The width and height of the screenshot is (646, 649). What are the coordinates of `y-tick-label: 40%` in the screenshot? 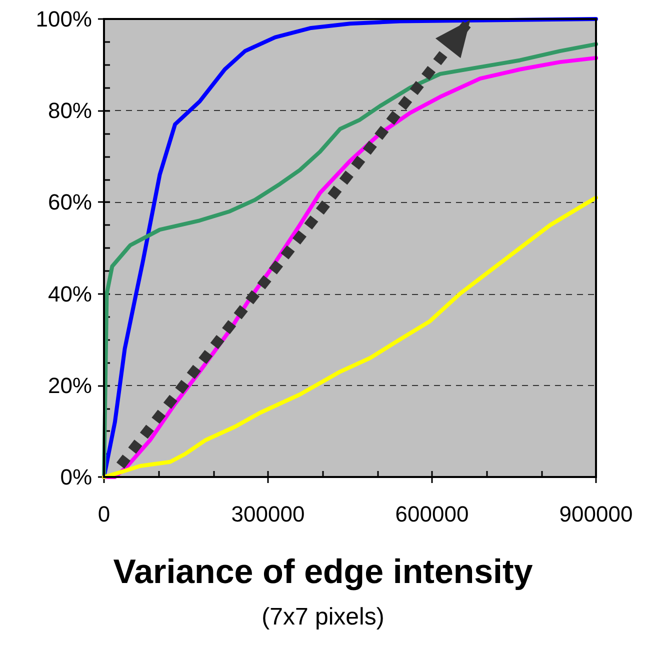 It's located at (70, 293).